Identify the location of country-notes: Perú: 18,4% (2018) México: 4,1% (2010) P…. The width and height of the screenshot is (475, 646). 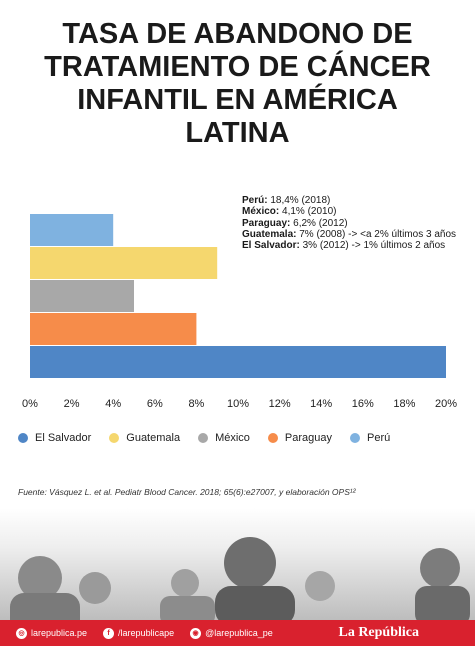
(349, 223).